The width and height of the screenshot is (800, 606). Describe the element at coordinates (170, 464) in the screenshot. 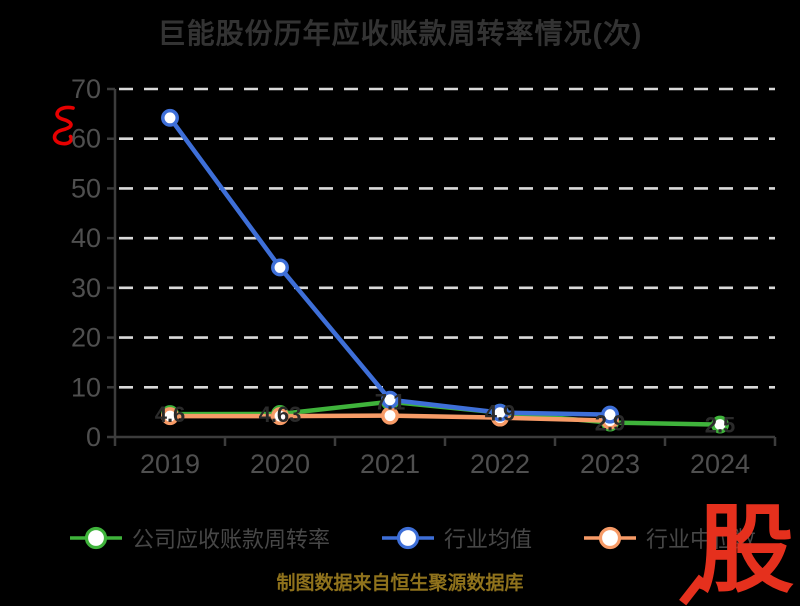

I see `x-tick-label-2019: 2019` at that location.